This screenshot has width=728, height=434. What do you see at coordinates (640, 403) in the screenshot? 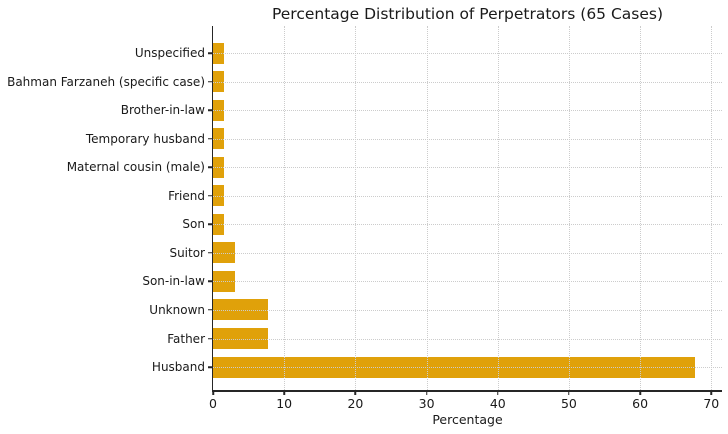
I see `x-tick-label: 60` at bounding box center [640, 403].